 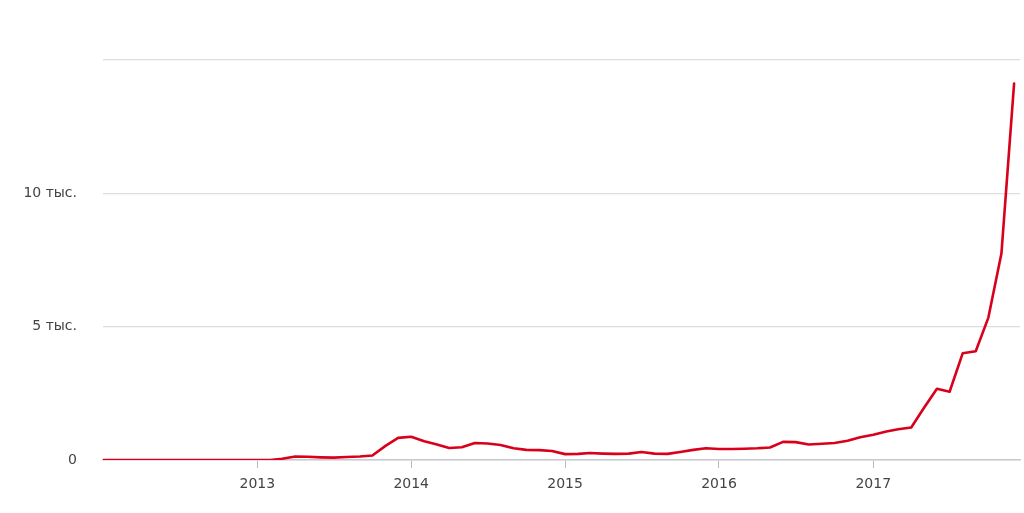 I want to click on x-tick-label: 2014, so click(x=411, y=483).